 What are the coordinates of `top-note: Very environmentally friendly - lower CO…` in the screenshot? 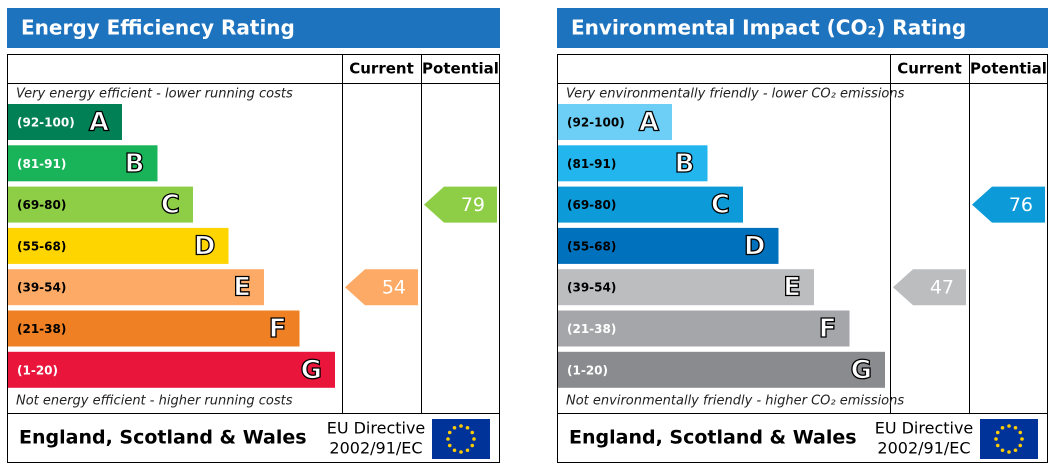 It's located at (735, 94).